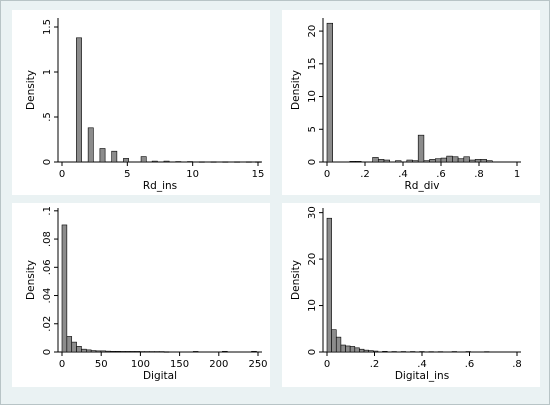 The height and width of the screenshot is (410, 550). What do you see at coordinates (47, 117) in the screenshot?
I see `panel-1-y-tick-label: .5` at bounding box center [47, 117].